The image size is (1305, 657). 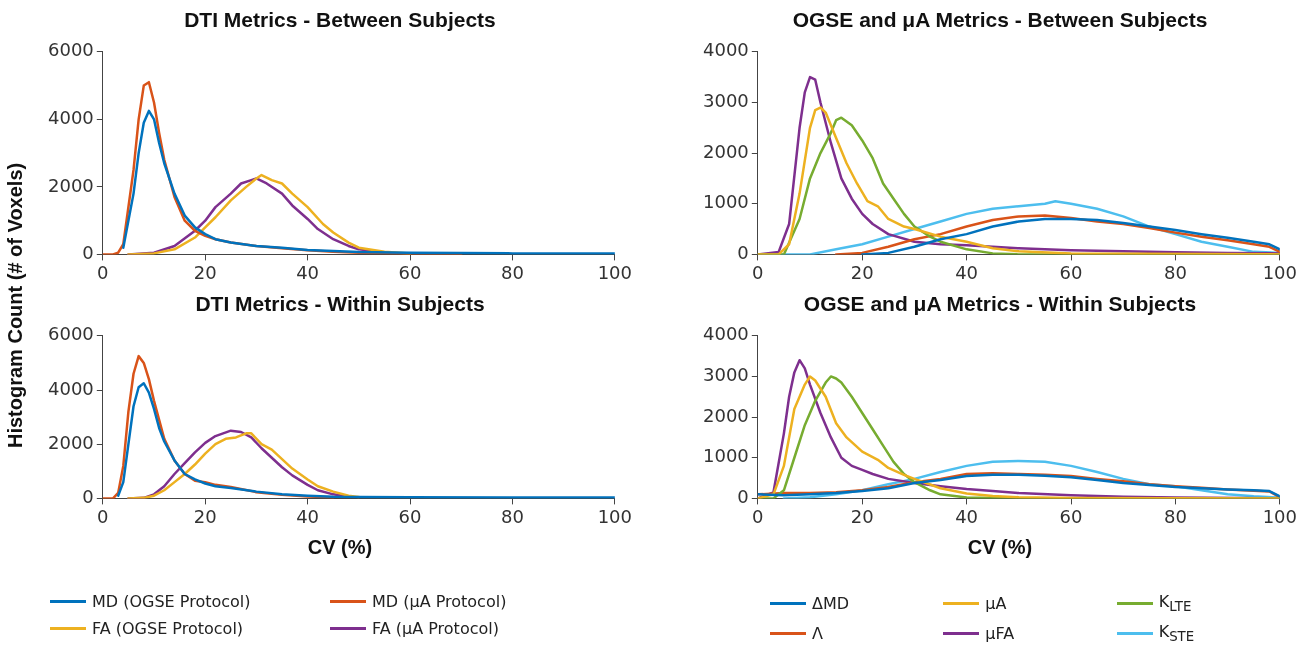 I want to click on legend-label: μA, so click(x=996, y=603).